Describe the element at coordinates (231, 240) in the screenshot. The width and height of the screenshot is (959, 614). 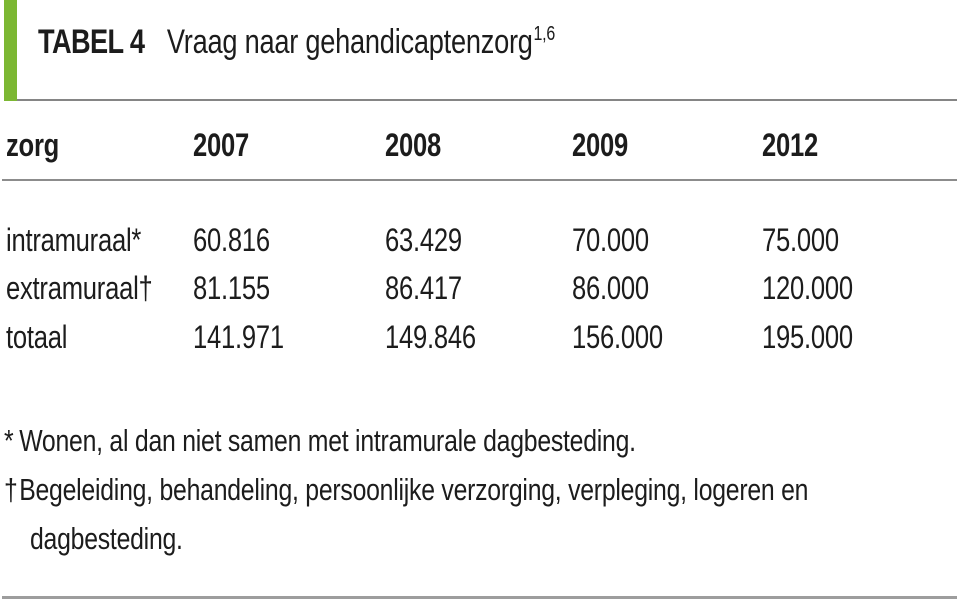
I see `table-cell: 60.816` at that location.